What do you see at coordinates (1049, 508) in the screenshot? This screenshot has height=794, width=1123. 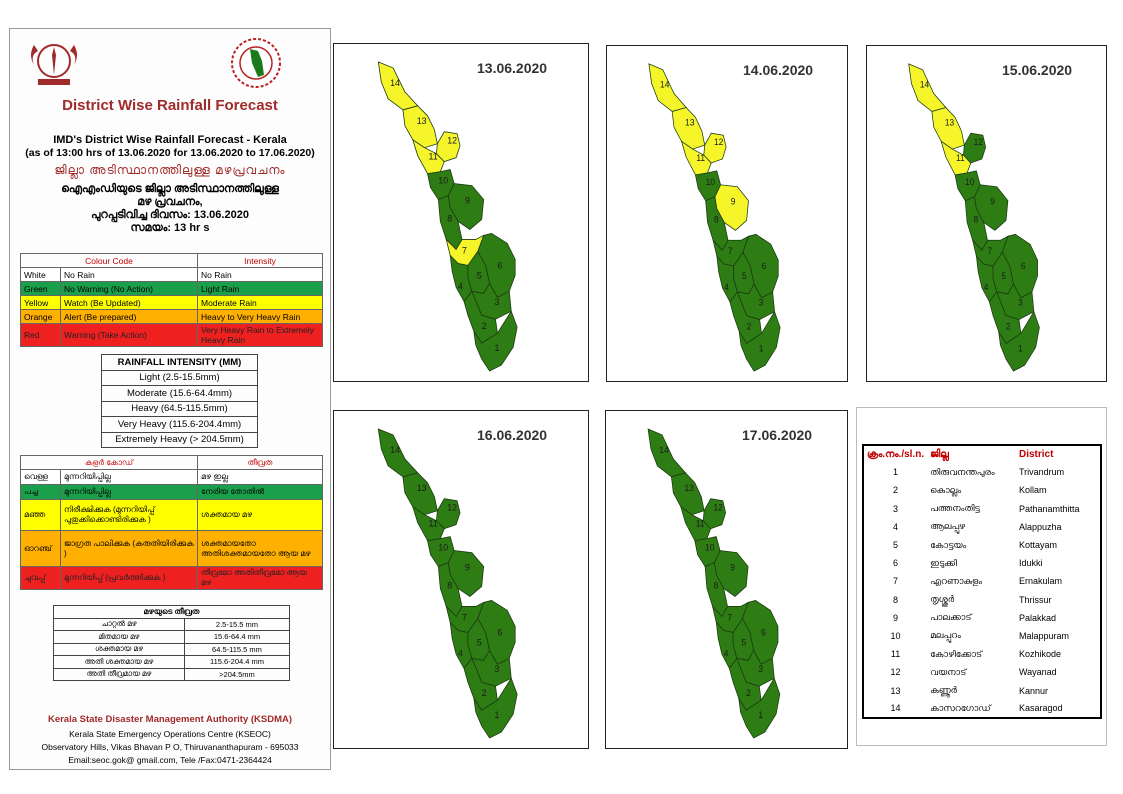 I see `district-cell: Pathanamthitta` at bounding box center [1049, 508].